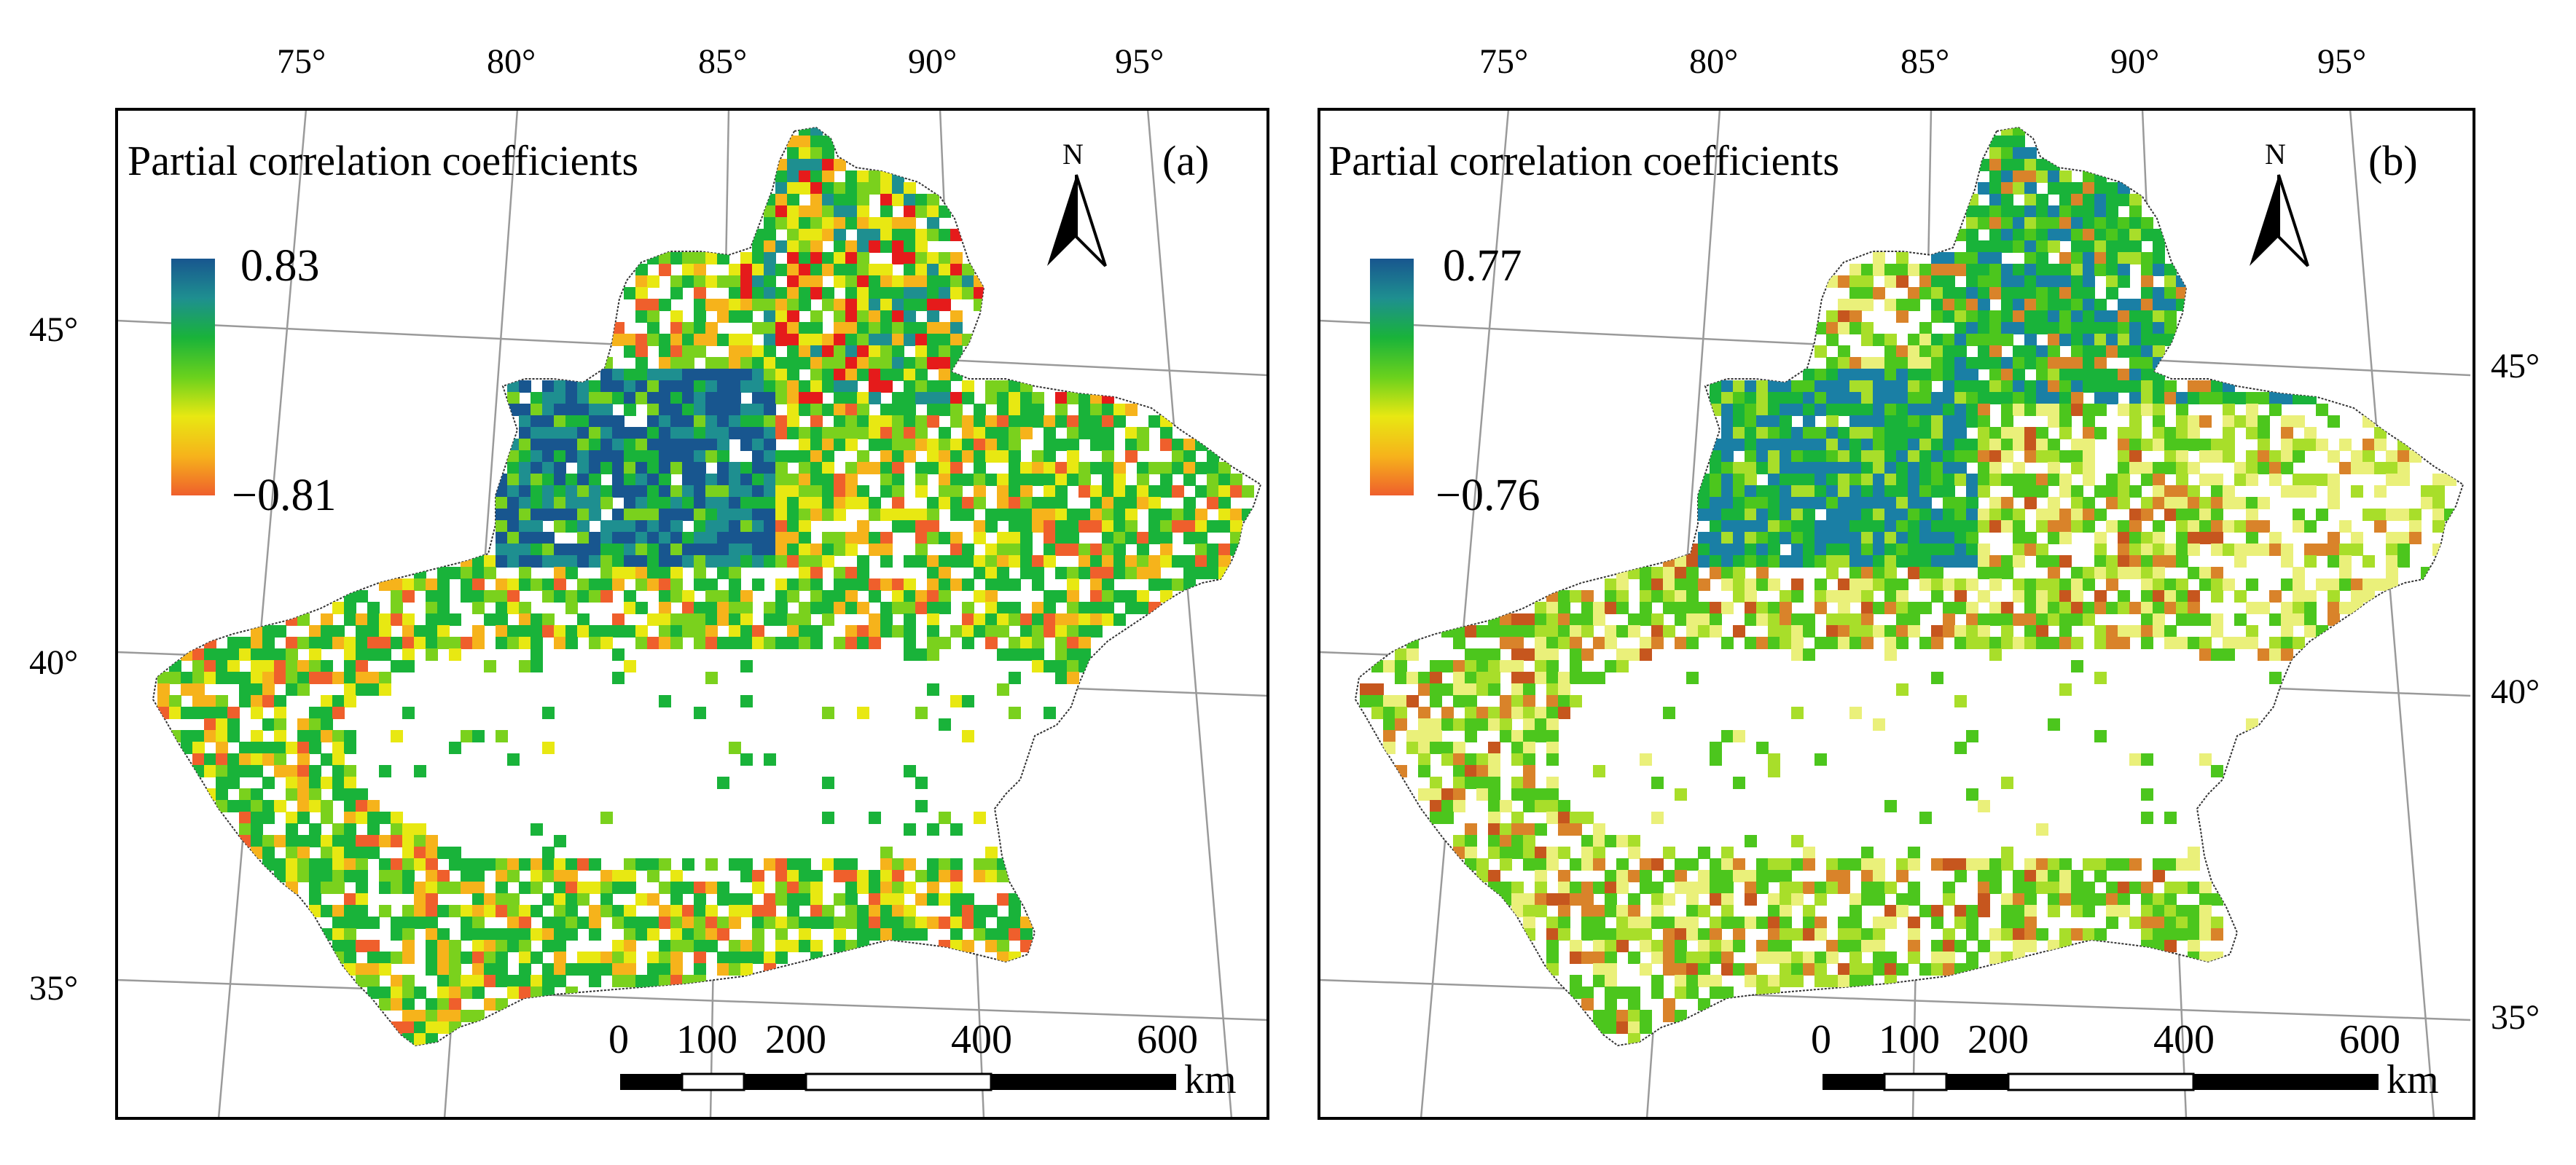  Describe the element at coordinates (2515, 366) in the screenshot. I see `lat-label-b-45: 45°` at that location.